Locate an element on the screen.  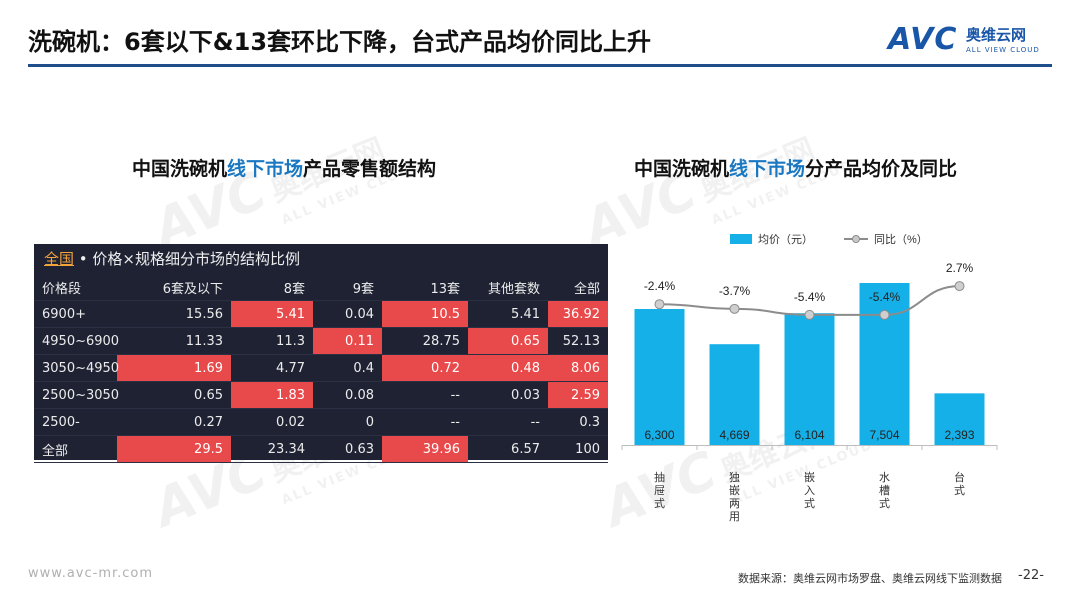
ratio-cell: 39.96 is located at coordinates (425, 449).